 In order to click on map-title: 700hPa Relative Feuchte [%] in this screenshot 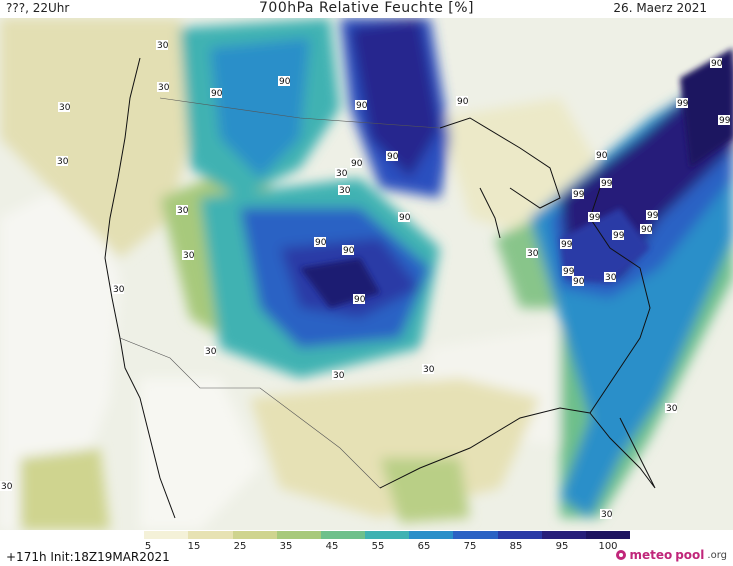, I will do `click(366, 8)`.